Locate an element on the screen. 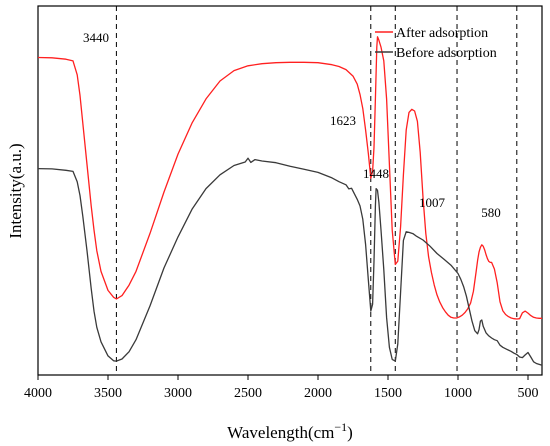 This screenshot has width=550, height=446. x-tick-label-2500: 2500 is located at coordinates (248, 393).